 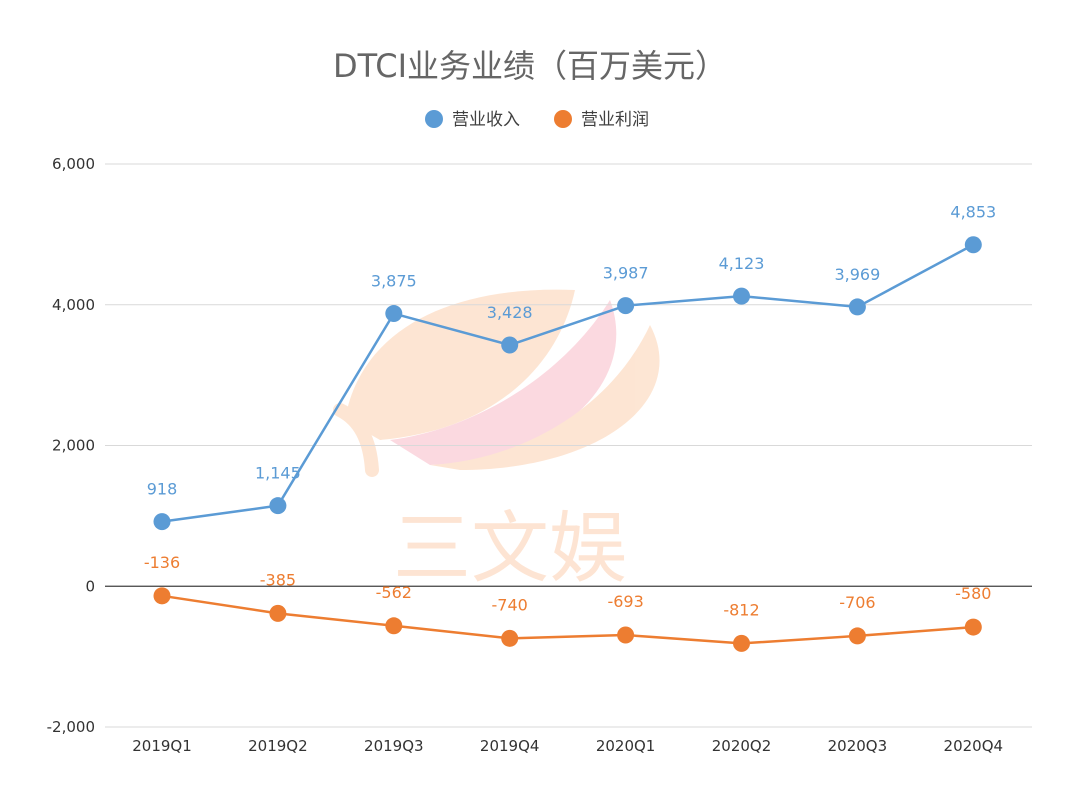 What do you see at coordinates (626, 746) in the screenshot?
I see `x-tick-label: 2020Q1` at bounding box center [626, 746].